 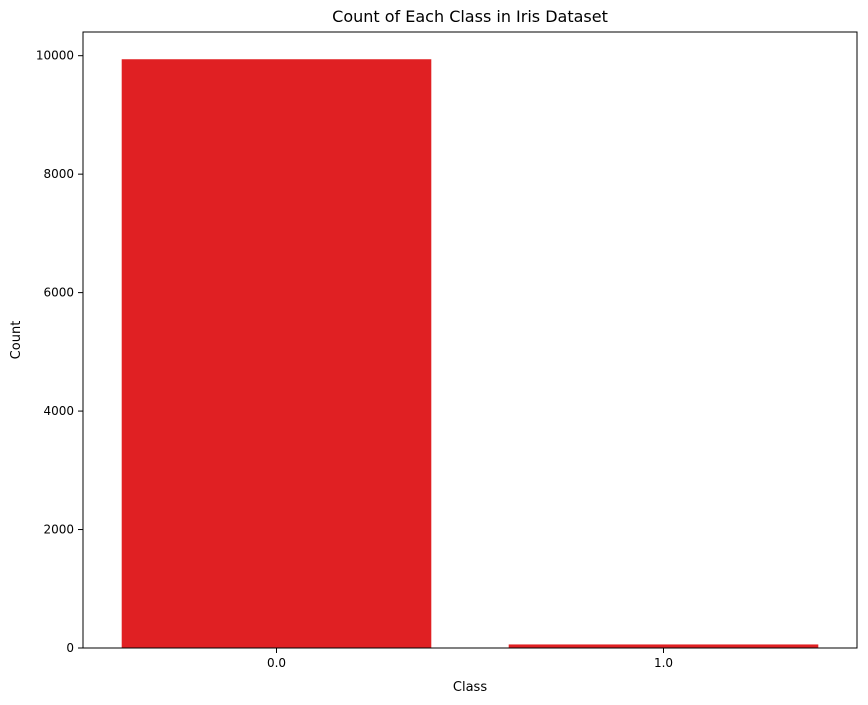 I want to click on y-axis-label: Count, so click(x=16, y=340).